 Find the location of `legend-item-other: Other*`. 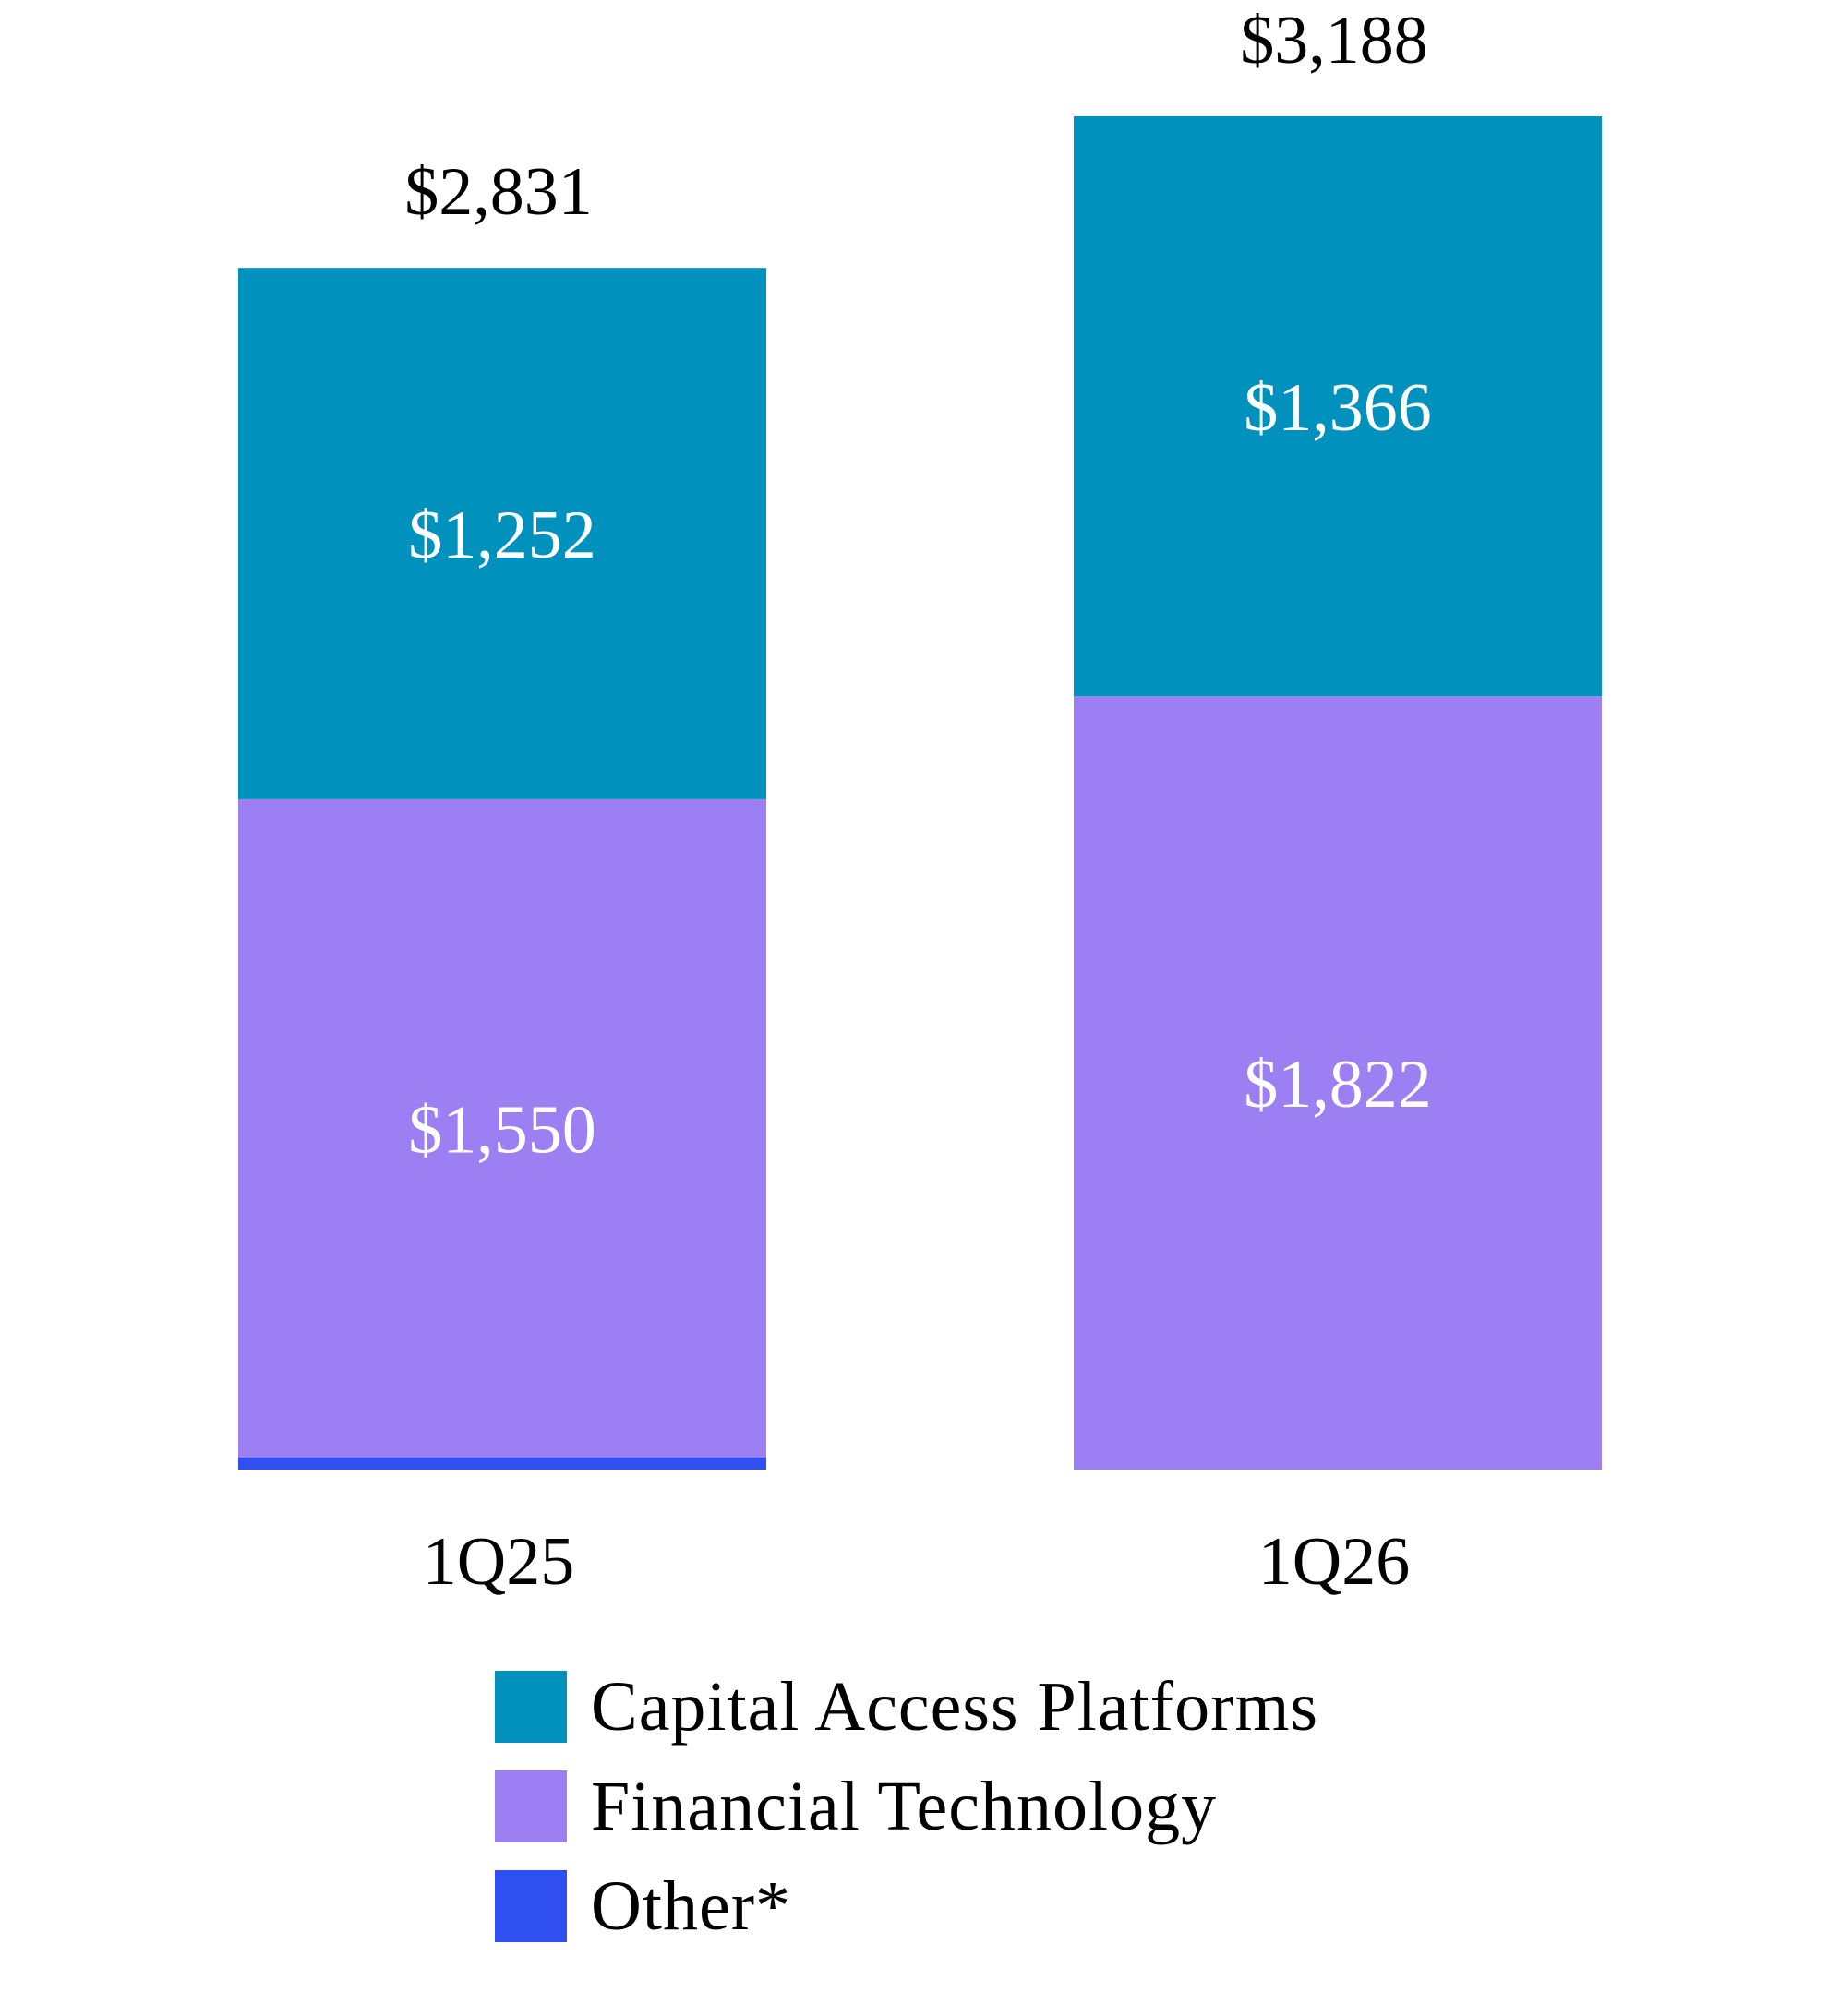

legend-item-other: Other* is located at coordinates (643, 1906).